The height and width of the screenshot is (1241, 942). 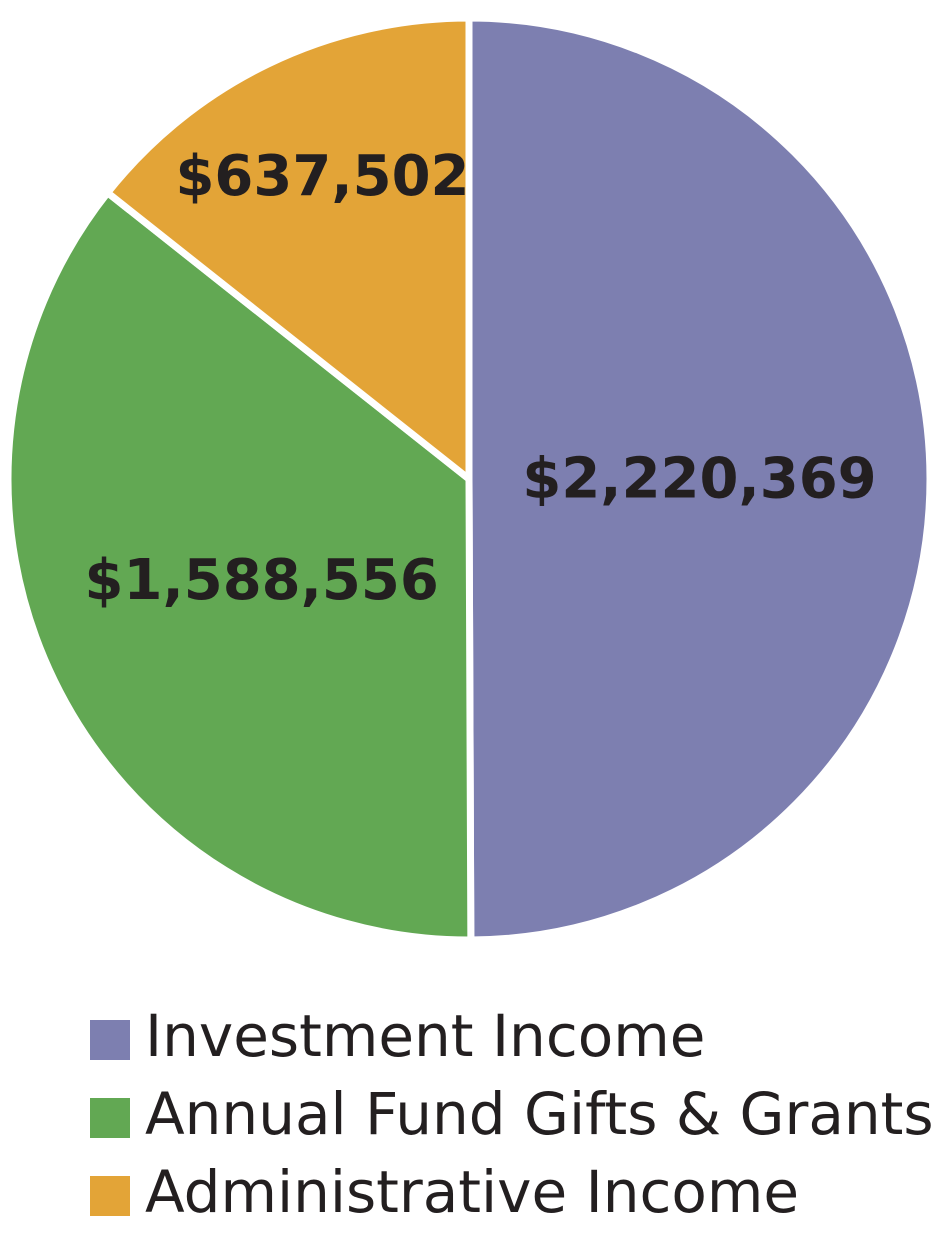 What do you see at coordinates (472, 1192) in the screenshot?
I see `legend-label: Administrative Income` at bounding box center [472, 1192].